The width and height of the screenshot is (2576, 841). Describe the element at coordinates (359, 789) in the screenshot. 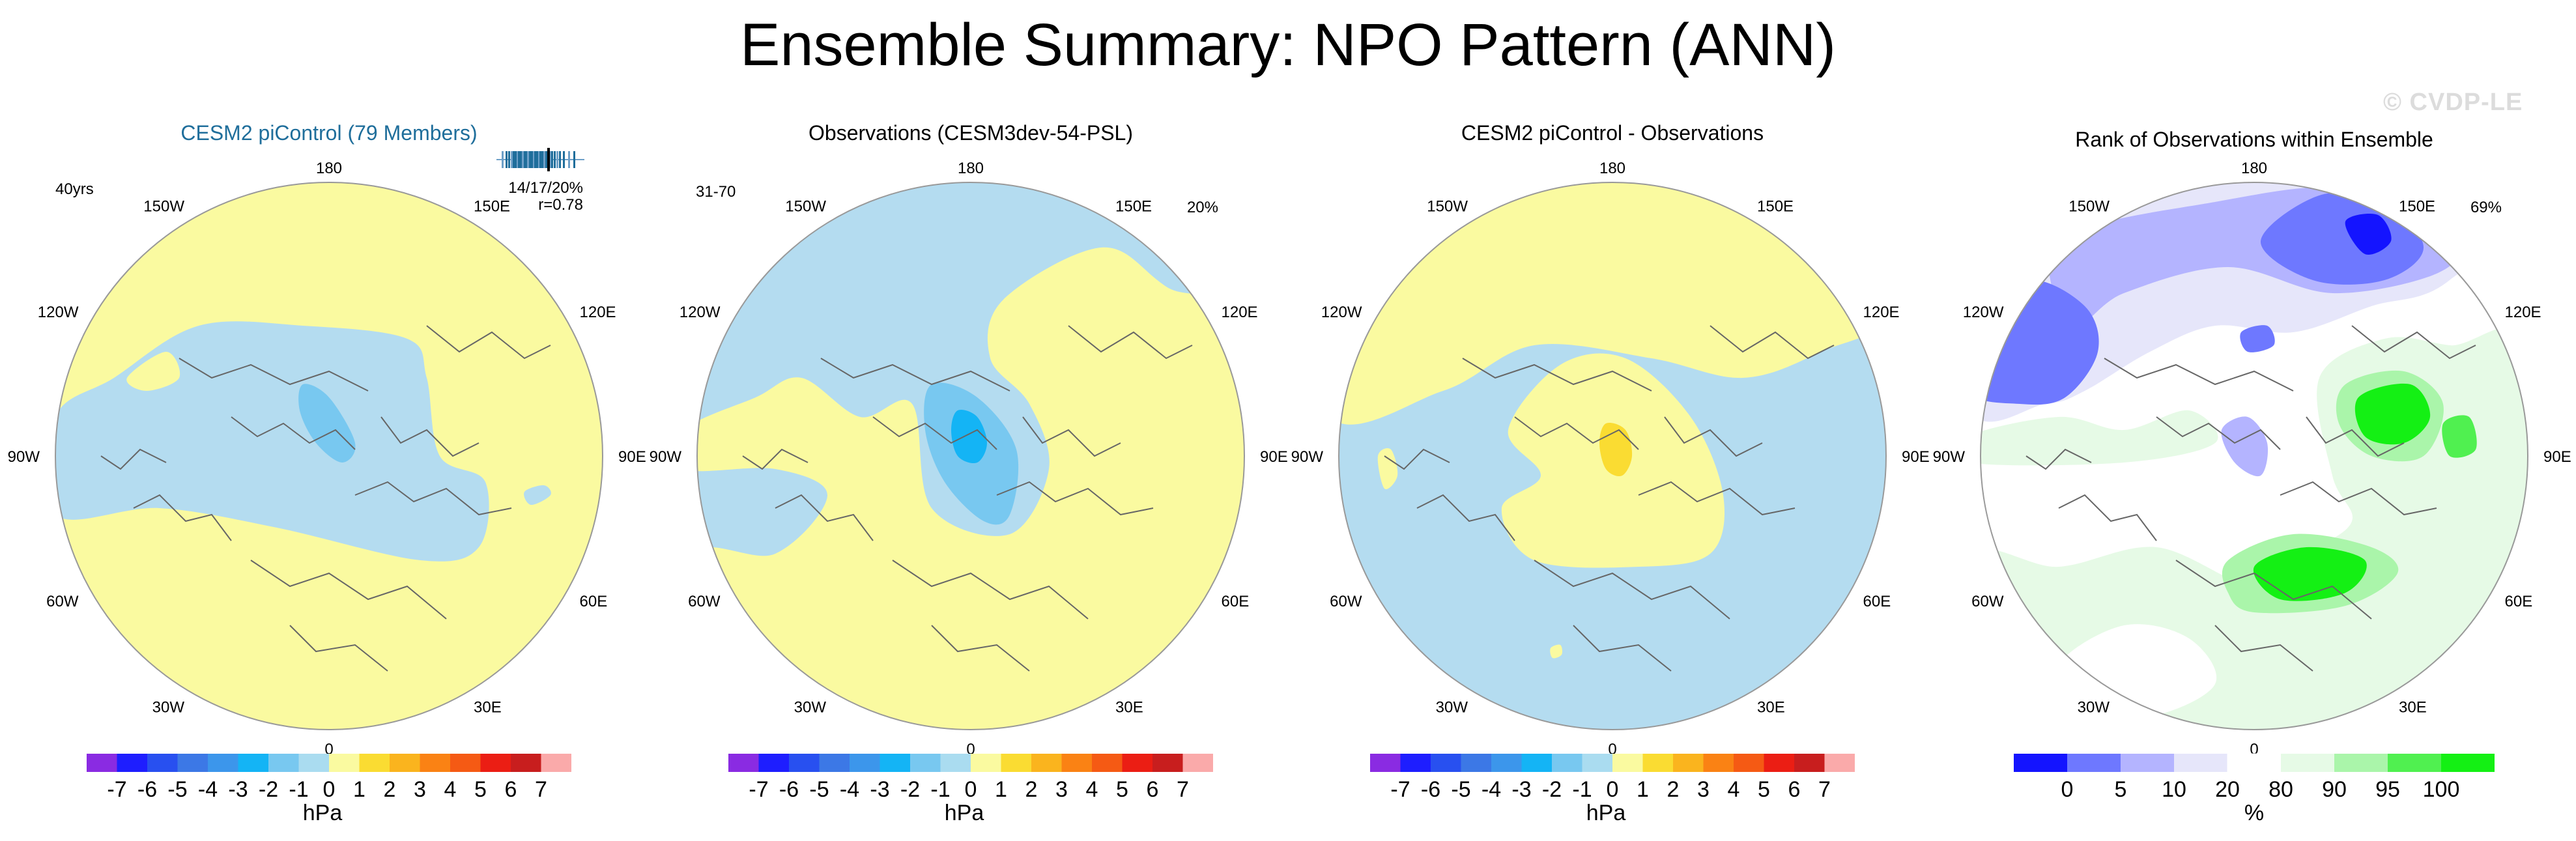

I see `colorbar-tick-label: 1` at that location.